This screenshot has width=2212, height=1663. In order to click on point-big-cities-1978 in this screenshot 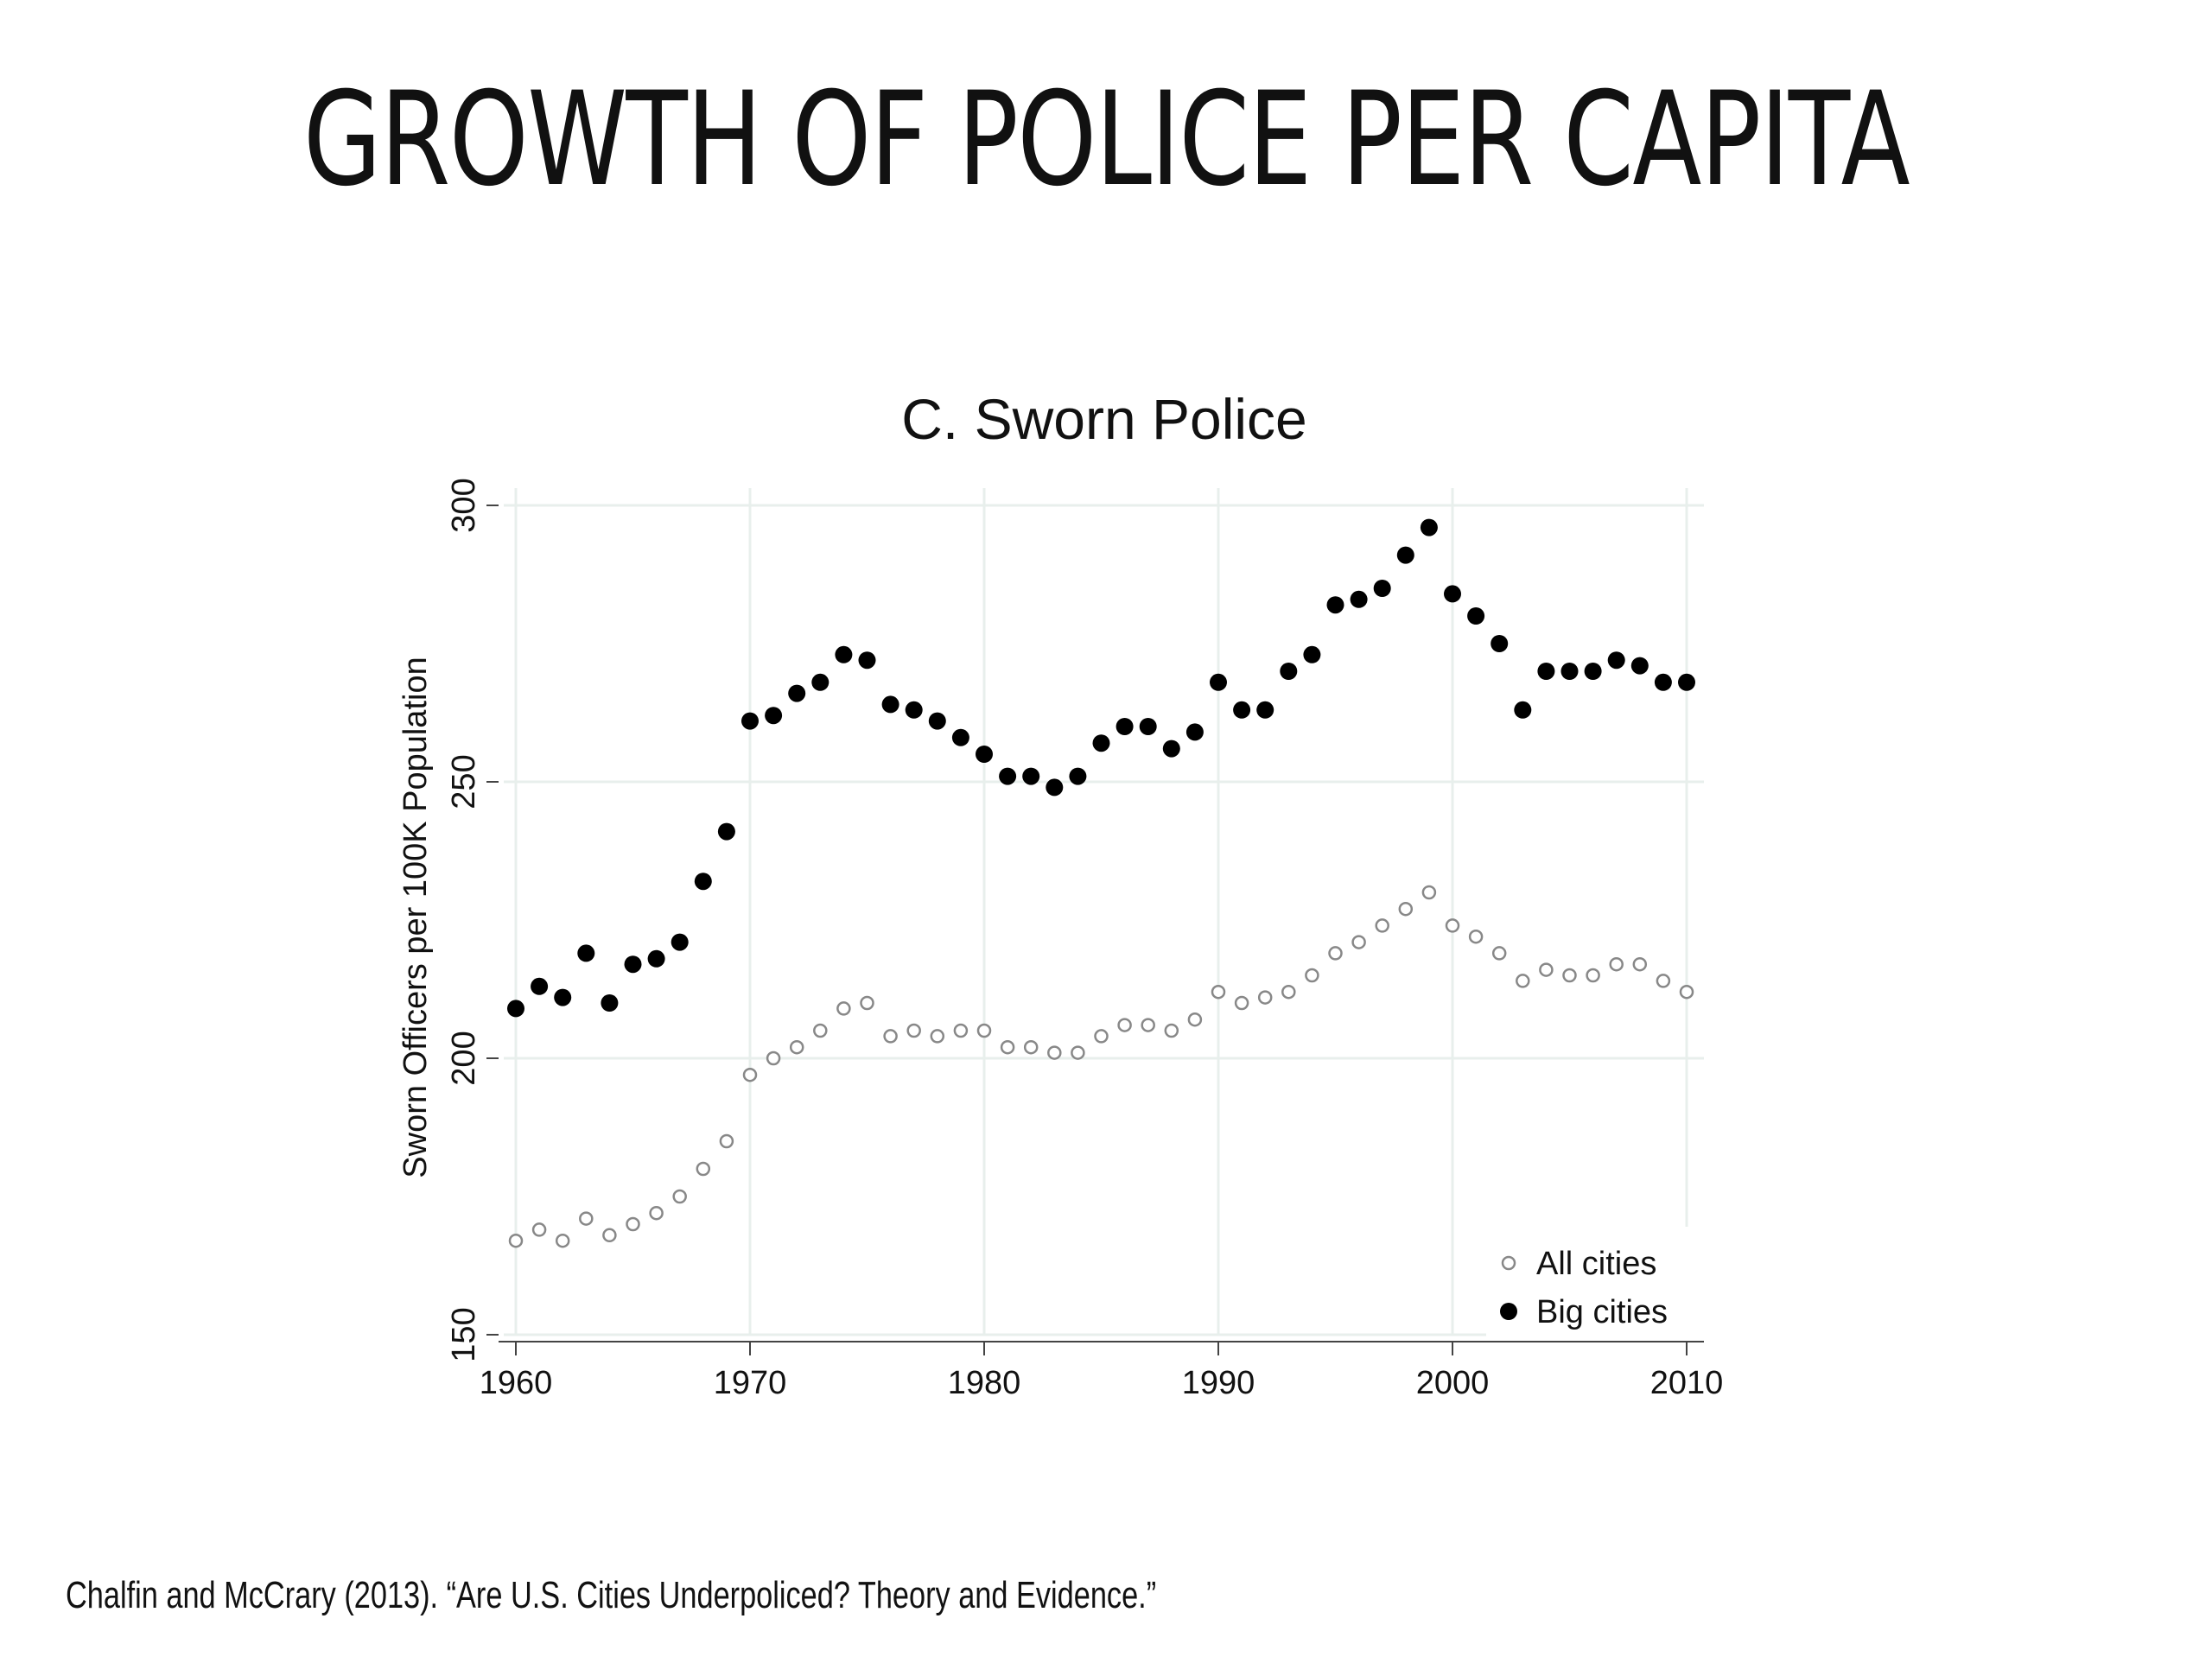, I will do `click(937, 721)`.